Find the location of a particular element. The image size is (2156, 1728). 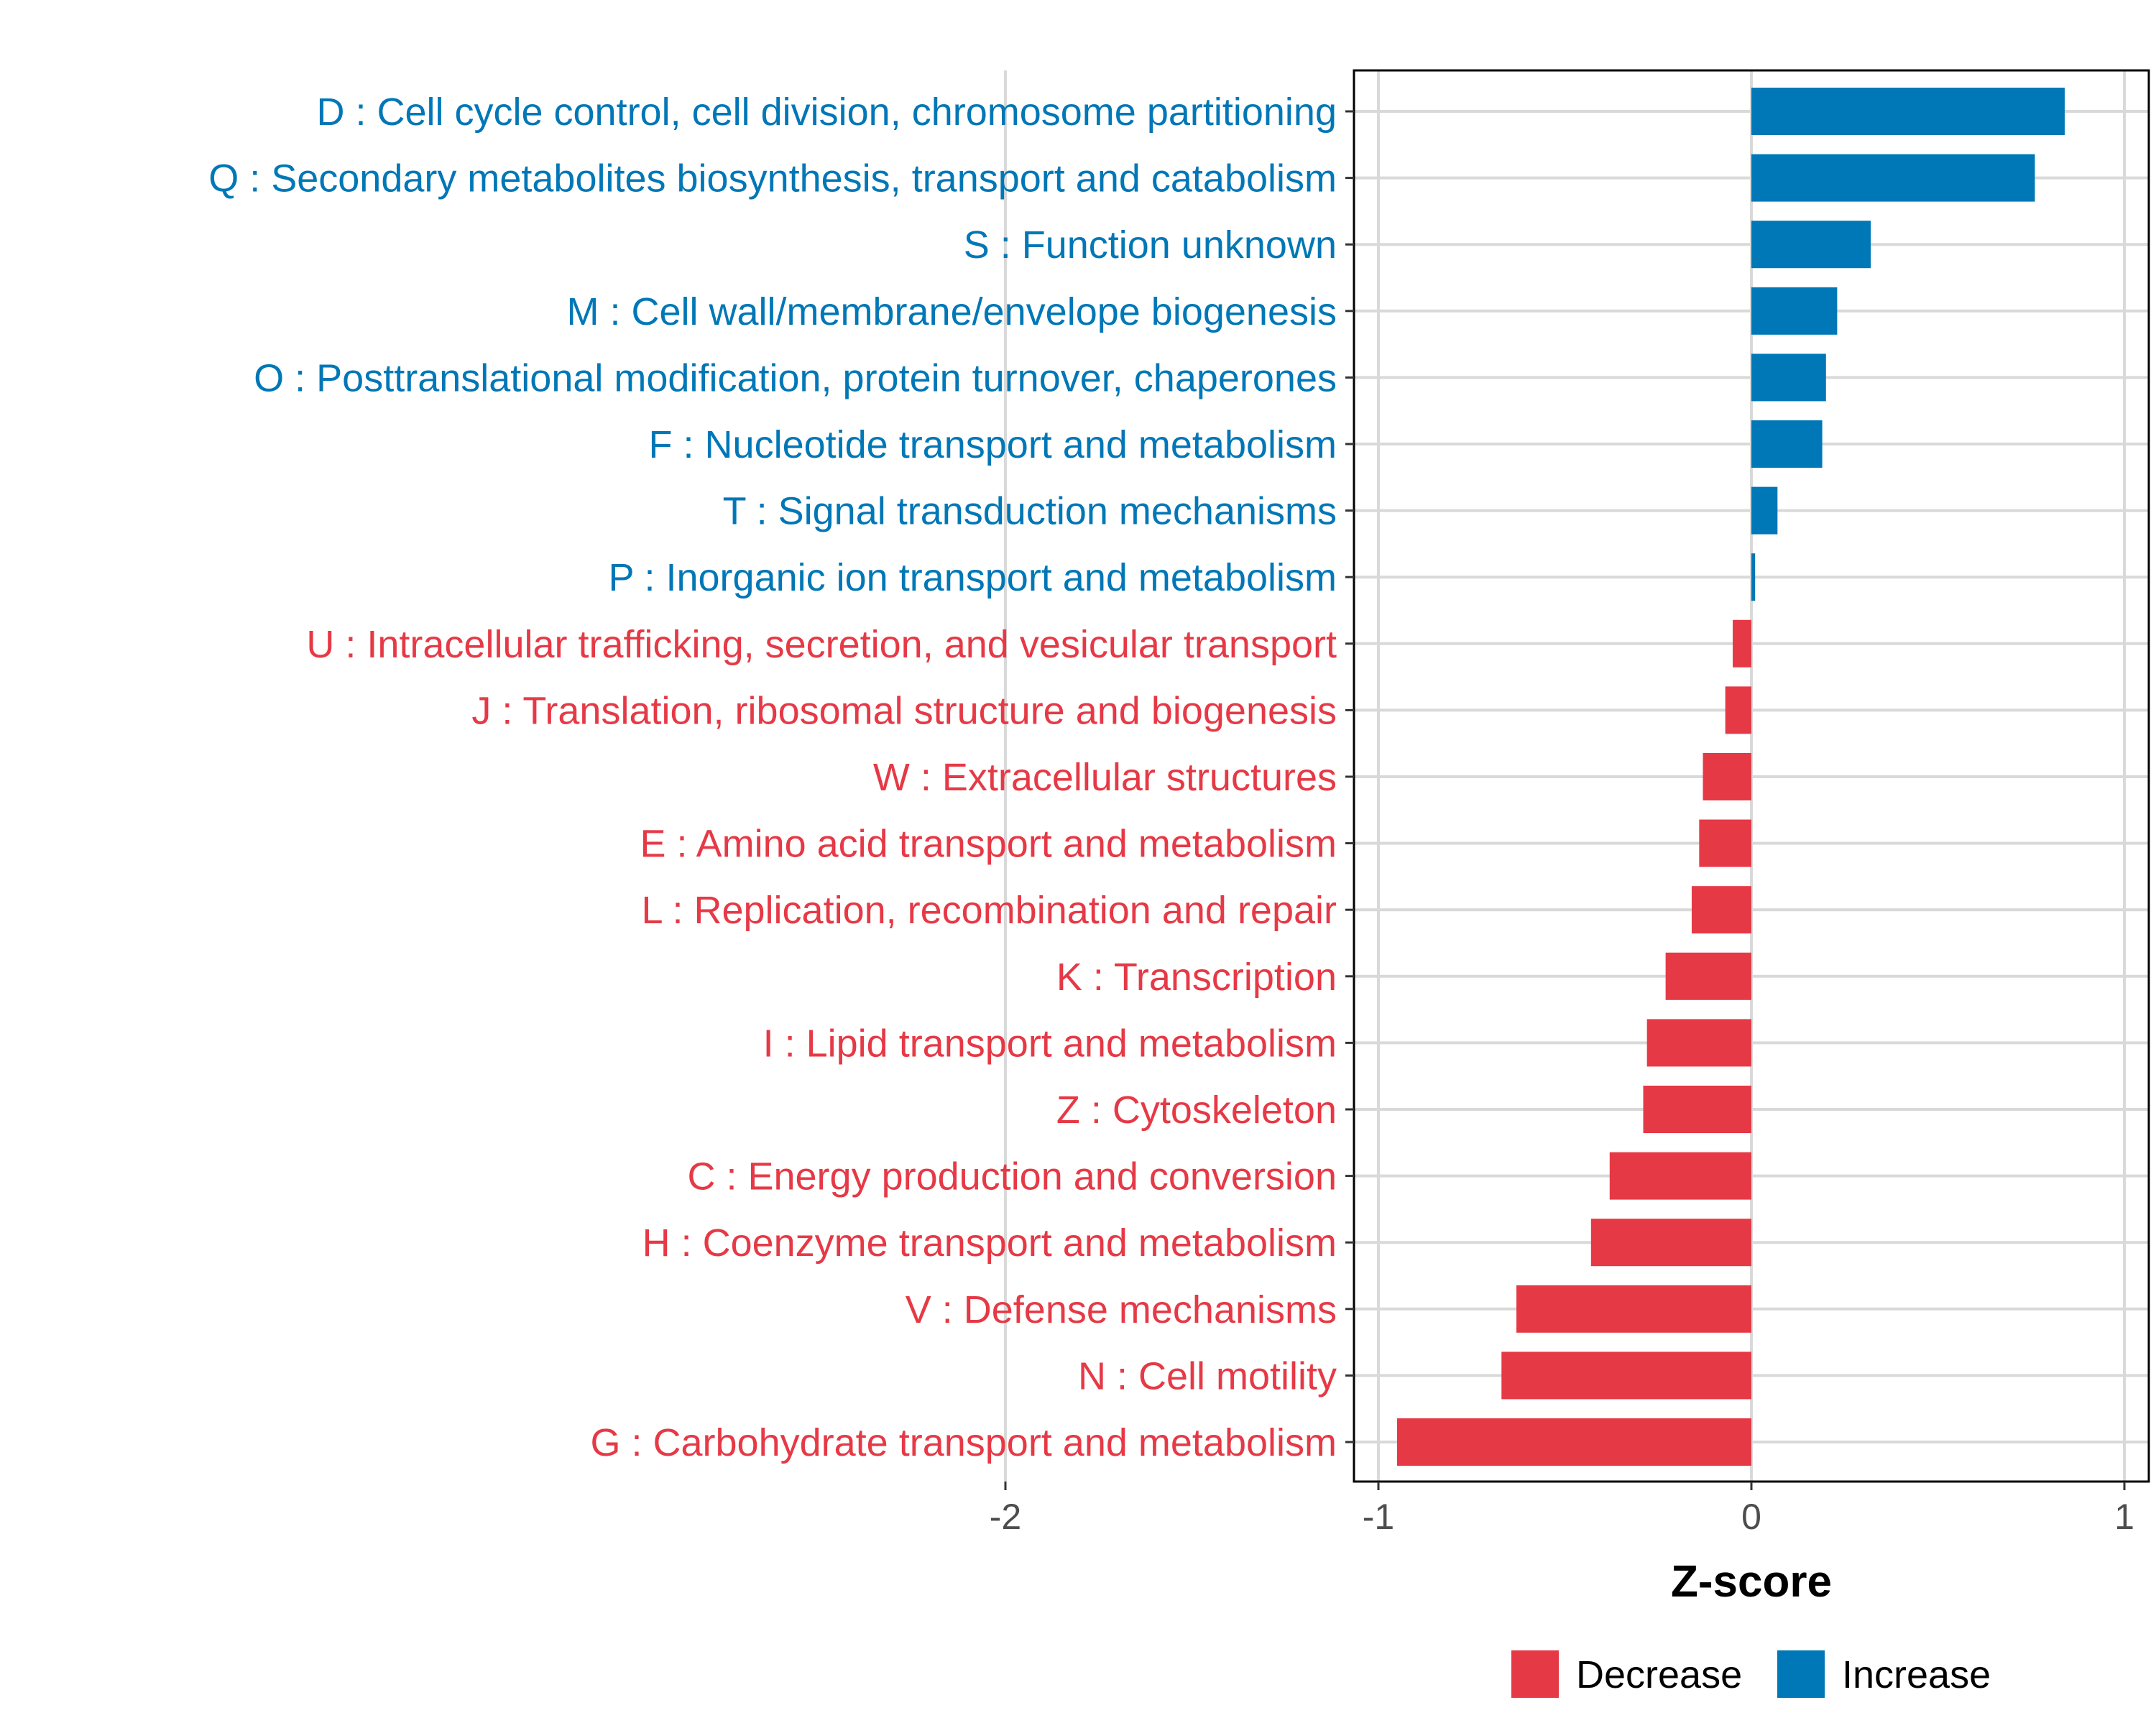

category-label: S : Function unknown is located at coordinates (1150, 245).